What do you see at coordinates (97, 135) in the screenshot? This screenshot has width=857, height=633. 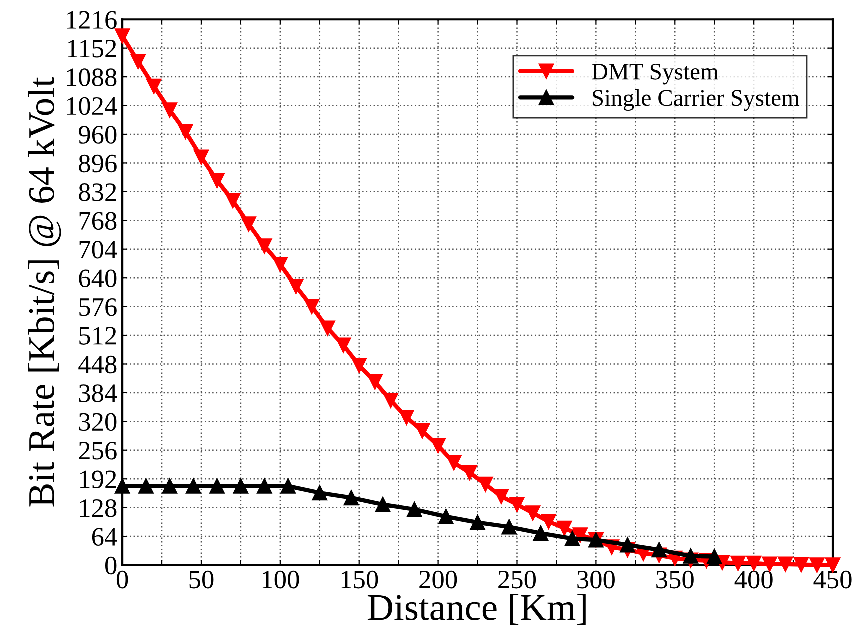 I see `y-tick-label: 960` at bounding box center [97, 135].